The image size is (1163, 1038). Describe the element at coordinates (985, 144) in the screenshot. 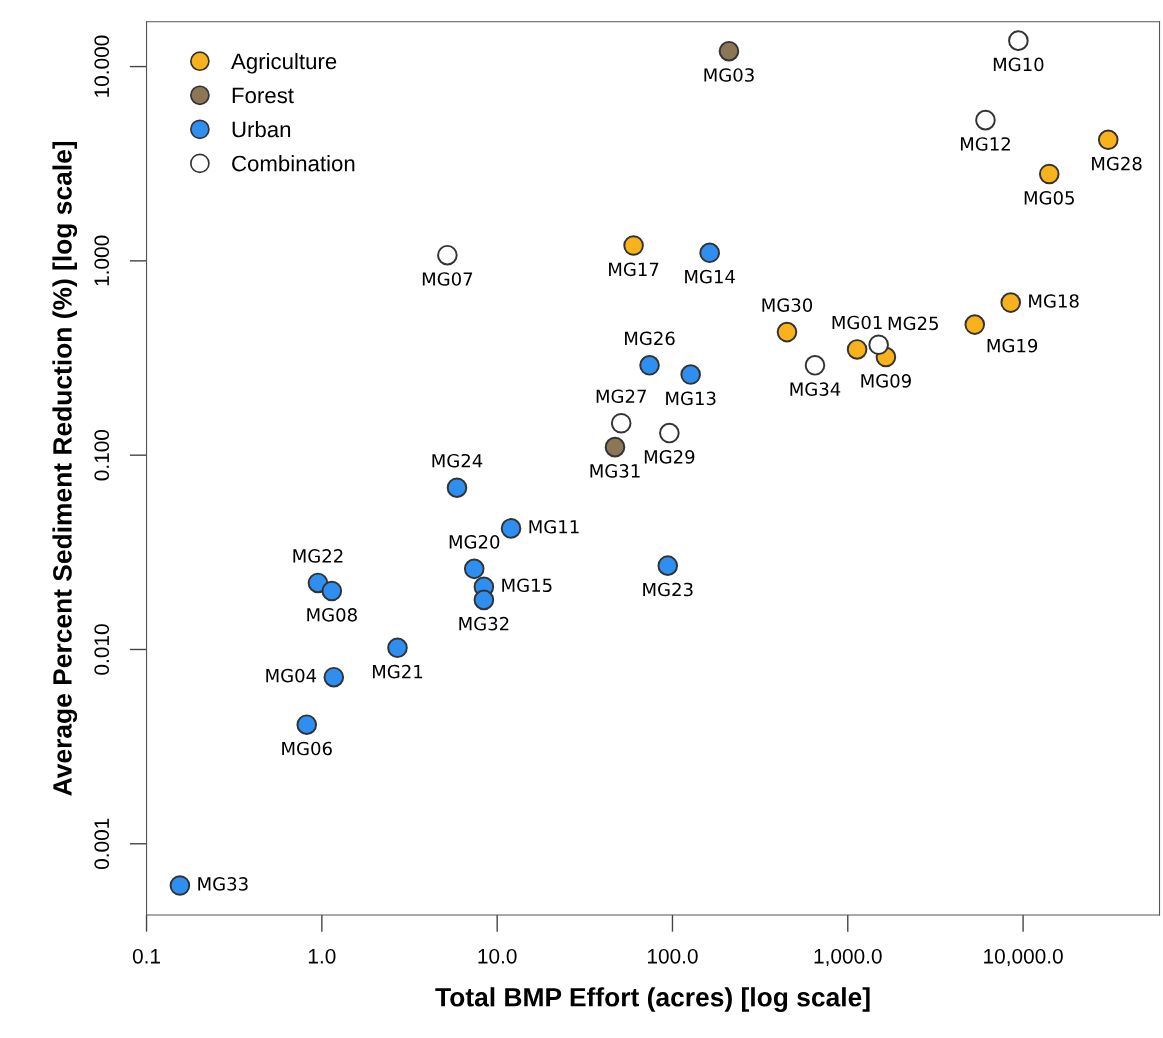

I see `annotation: MG12` at that location.